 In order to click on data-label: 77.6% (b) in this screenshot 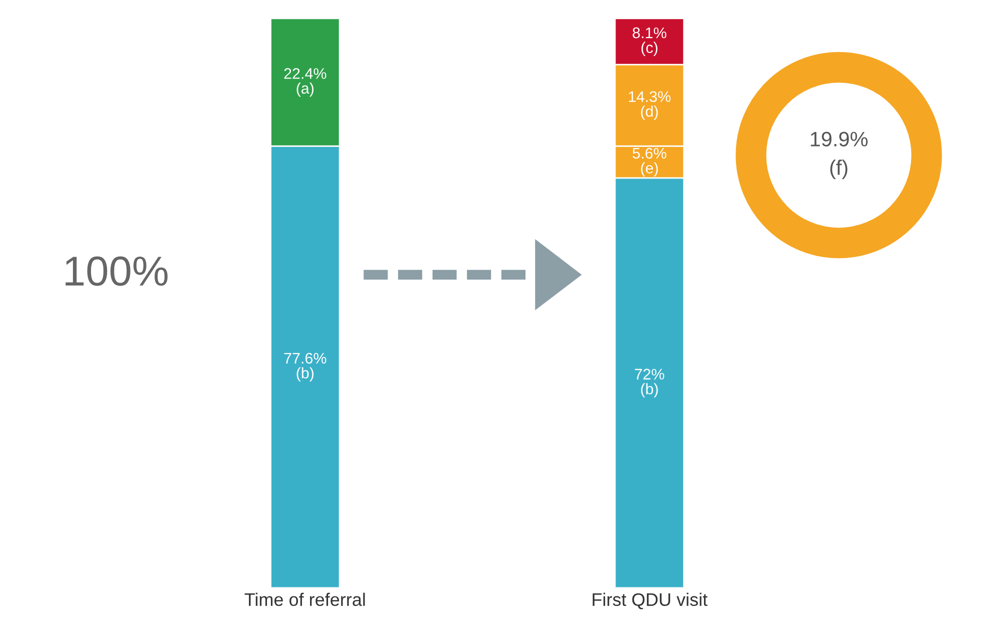, I will do `click(305, 367)`.